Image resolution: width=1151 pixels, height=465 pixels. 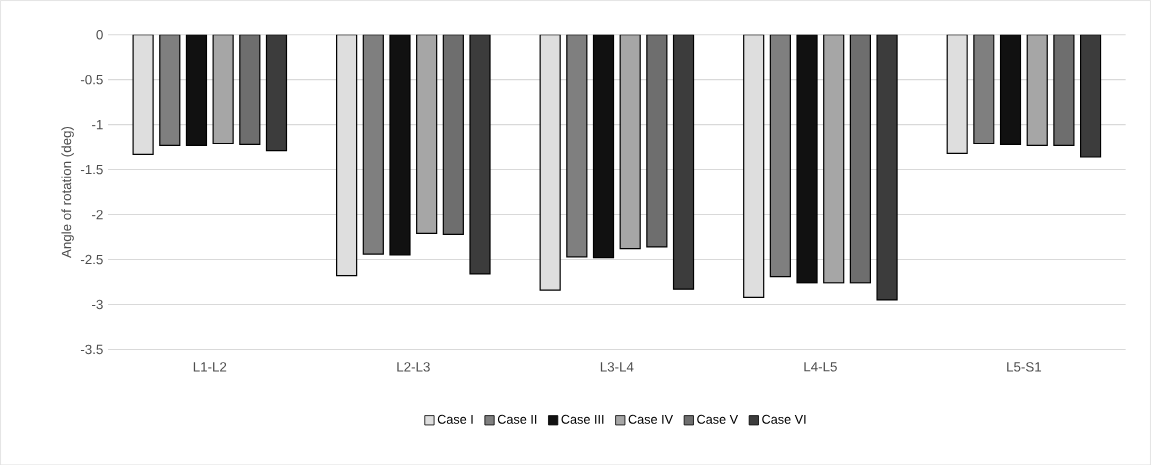 I want to click on x-tick-label: L2-L3, so click(x=413, y=366).